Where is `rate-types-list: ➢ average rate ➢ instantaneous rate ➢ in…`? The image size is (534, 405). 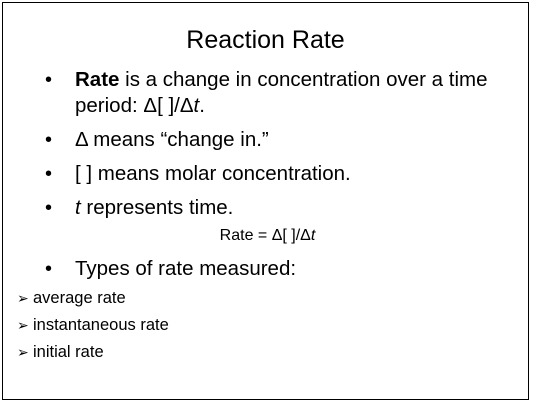
rate-types-list: ➢ average rate ➢ instantaneous rate ➢ in… is located at coordinates (93, 328).